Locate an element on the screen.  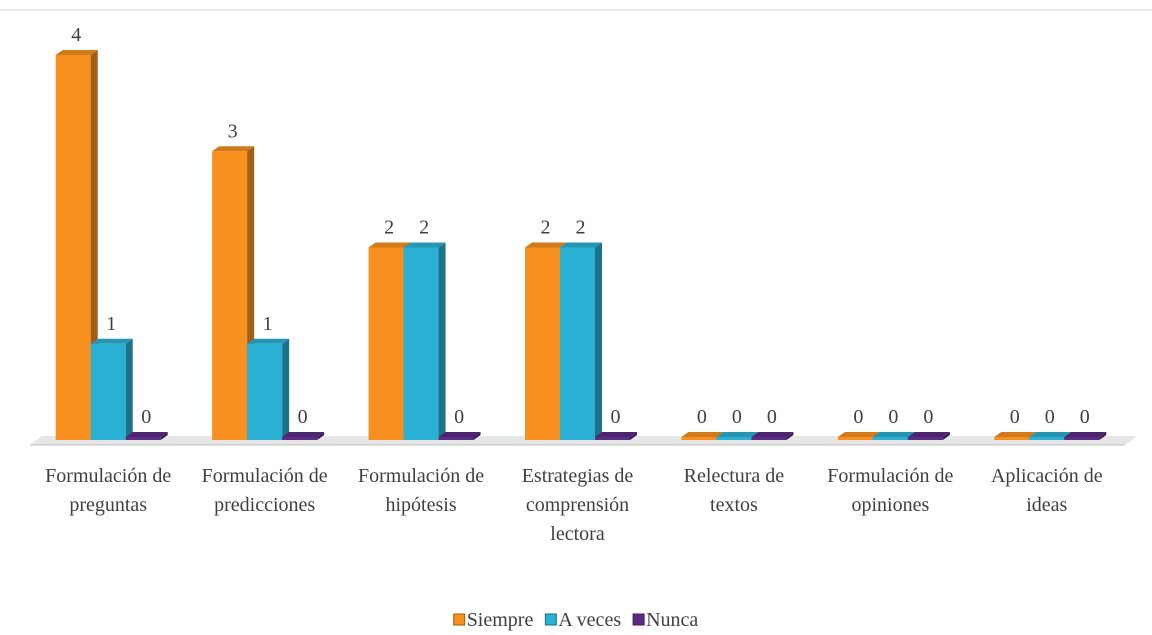
x-tick-label: Formulación de opiniones is located at coordinates (890, 490).